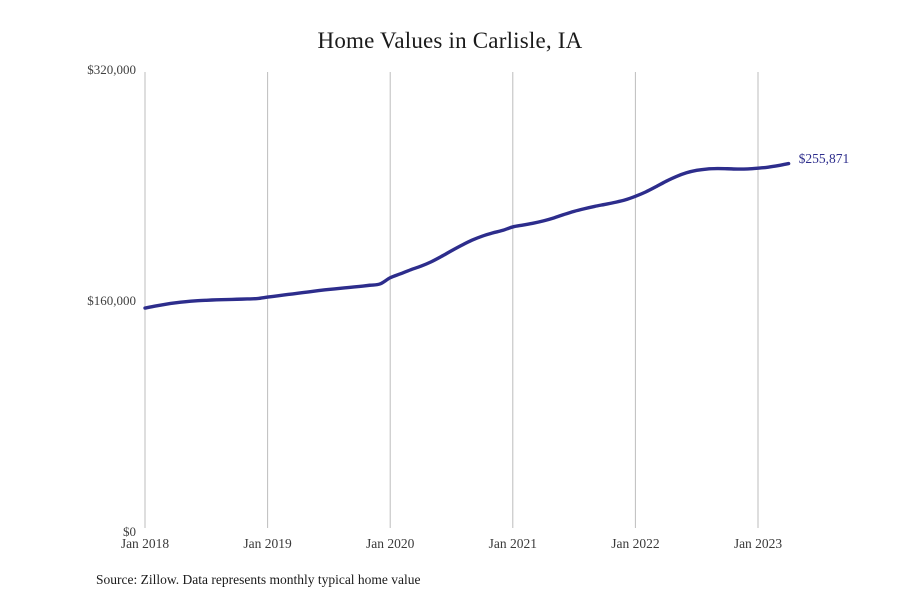 The width and height of the screenshot is (900, 600). Describe the element at coordinates (145, 543) in the screenshot. I see `x-tick-label-jan-2018: Jan 2018` at that location.